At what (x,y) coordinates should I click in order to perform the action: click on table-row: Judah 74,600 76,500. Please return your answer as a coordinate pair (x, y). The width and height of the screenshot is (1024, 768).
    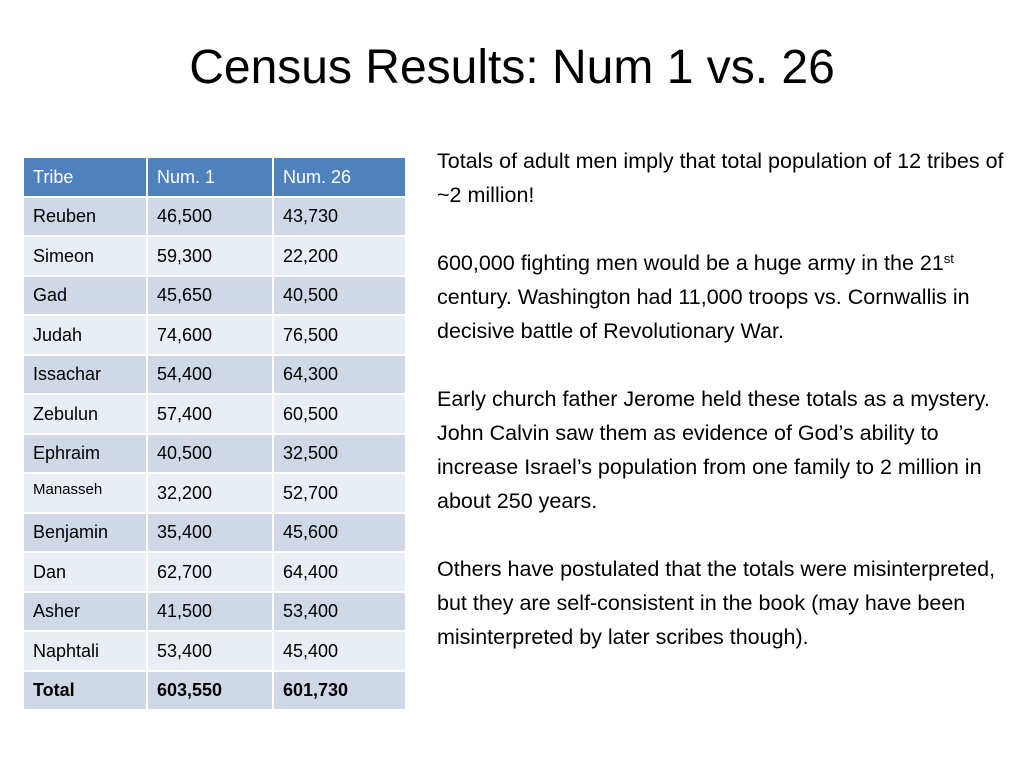
    Looking at the image, I should click on (214, 335).